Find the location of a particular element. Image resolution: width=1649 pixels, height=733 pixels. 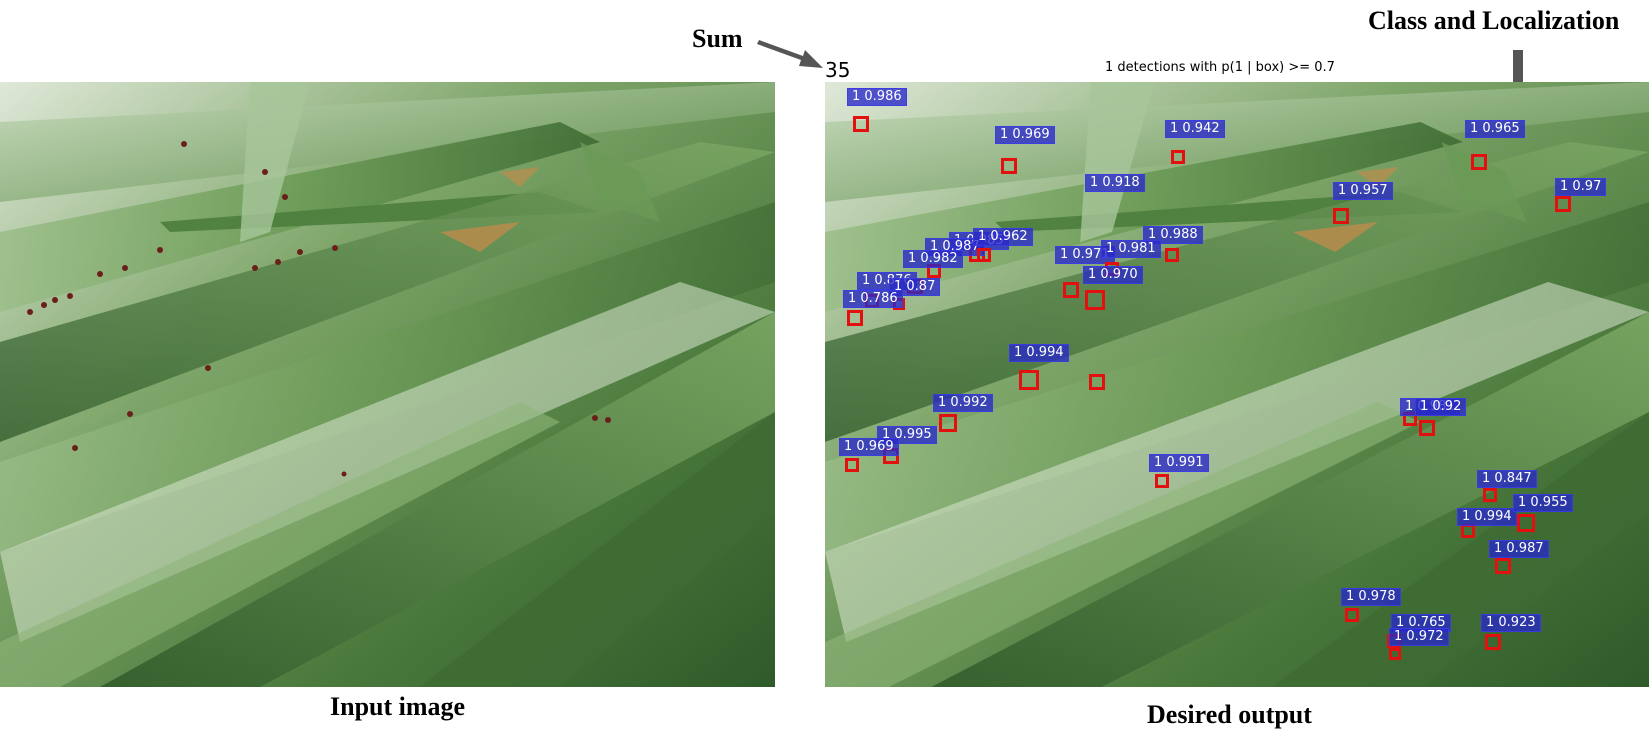

detection-label: 1 0.92 is located at coordinates (1441, 407).